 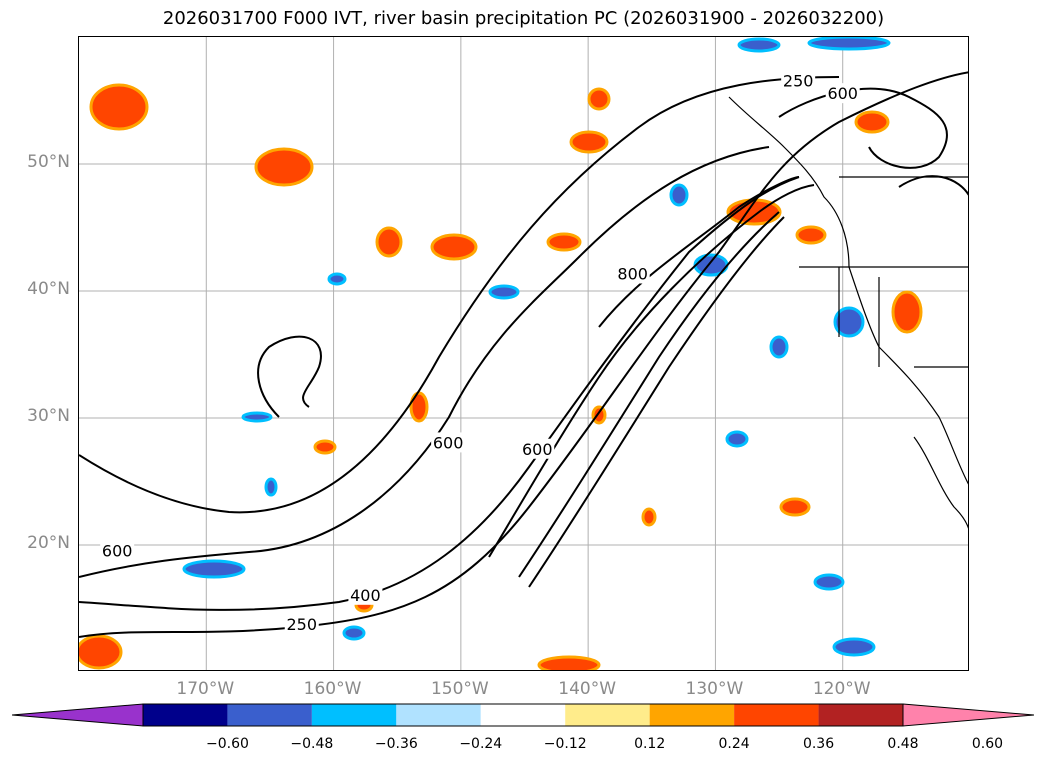 What do you see at coordinates (734, 744) in the screenshot?
I see `colorbar-tick-label: 0.24` at bounding box center [734, 744].